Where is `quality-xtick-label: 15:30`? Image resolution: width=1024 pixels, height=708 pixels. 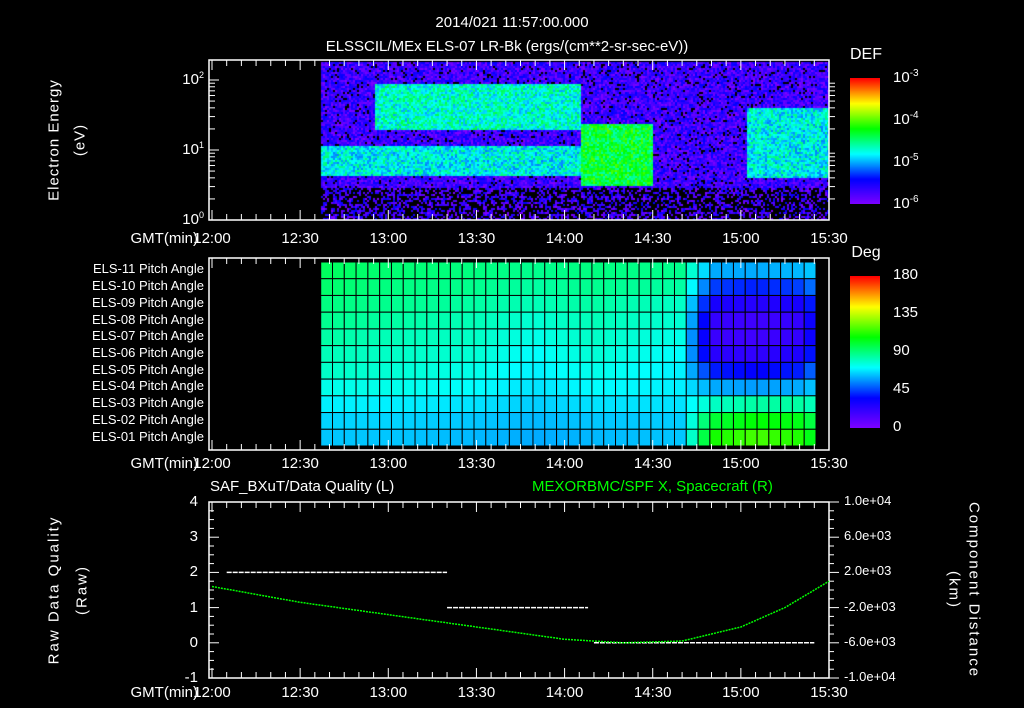
quality-xtick-label: 15:30 is located at coordinates (829, 692).